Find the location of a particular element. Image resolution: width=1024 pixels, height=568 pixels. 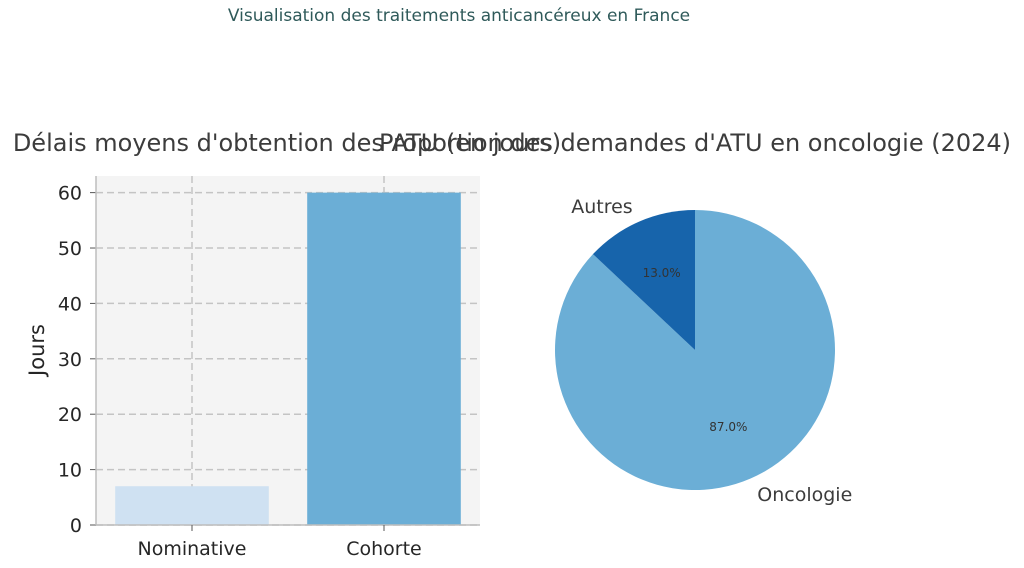

bar-y-tick-label: 20 is located at coordinates (70, 415).